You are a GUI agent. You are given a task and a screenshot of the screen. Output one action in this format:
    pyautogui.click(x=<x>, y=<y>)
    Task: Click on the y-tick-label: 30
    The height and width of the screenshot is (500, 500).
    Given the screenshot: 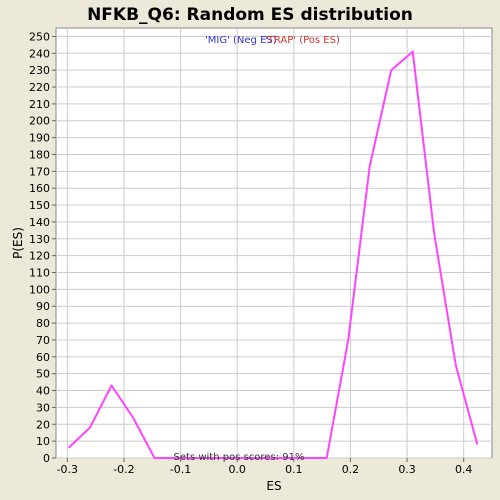 What is the action you would take?
    pyautogui.click(x=43, y=407)
    